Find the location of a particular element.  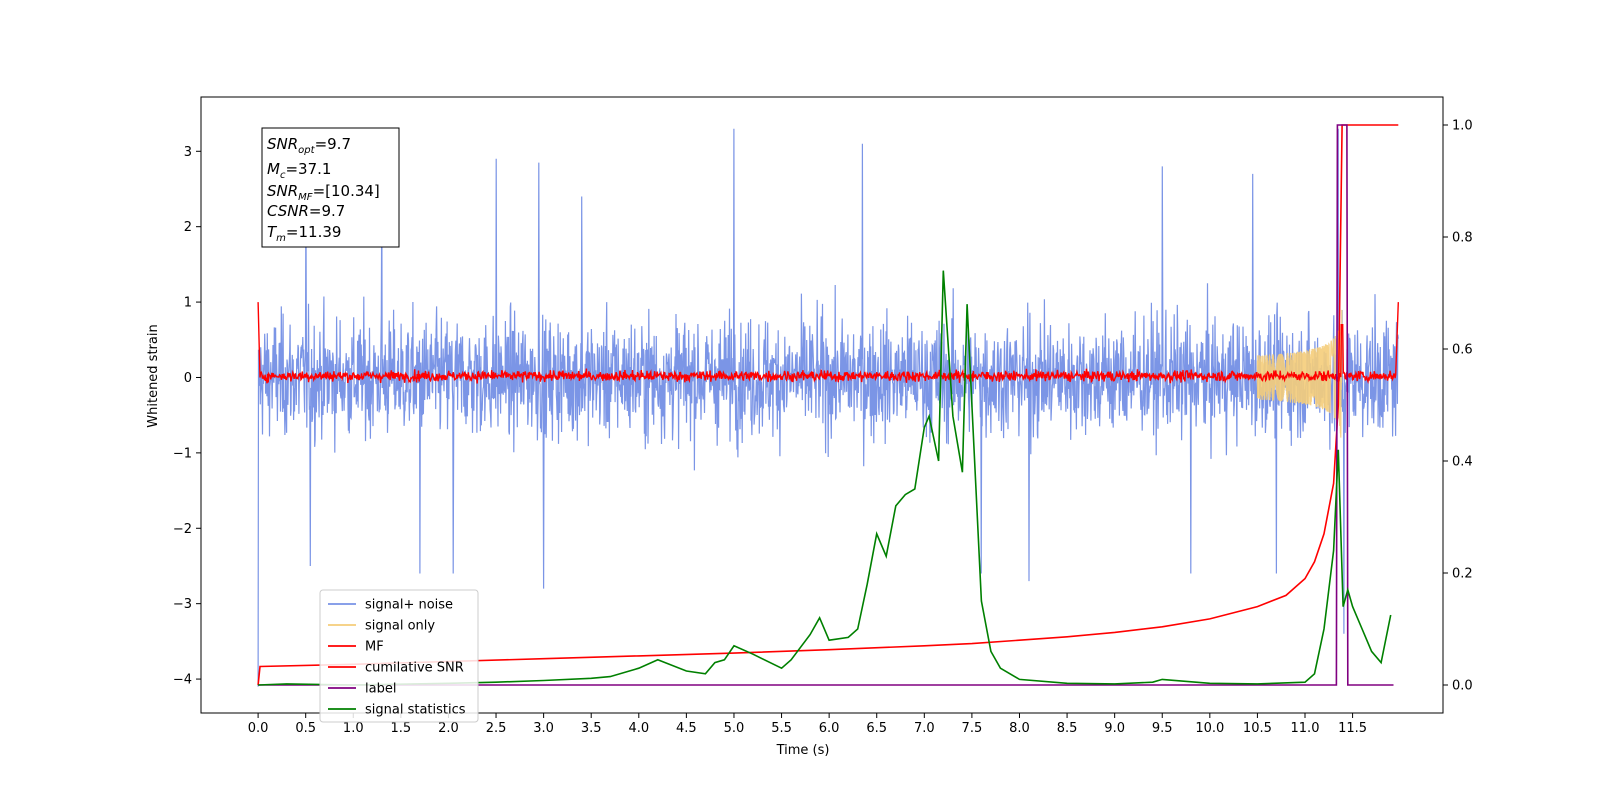

legend-frame is located at coordinates (399, 656).